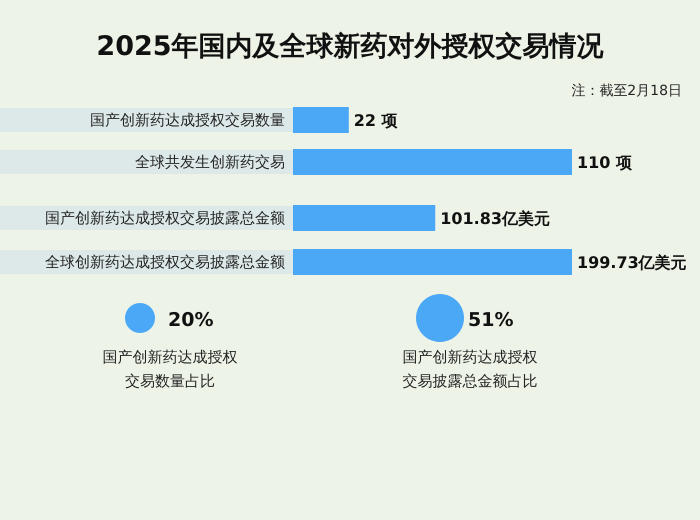 The height and width of the screenshot is (520, 700). Describe the element at coordinates (191, 320) in the screenshot. I see `data-label: 20%` at that location.